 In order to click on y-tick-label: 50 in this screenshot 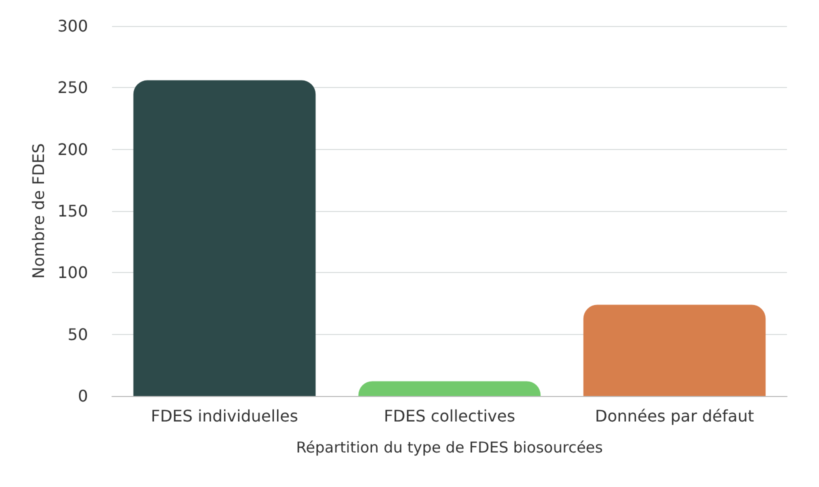, I will do `click(78, 334)`.